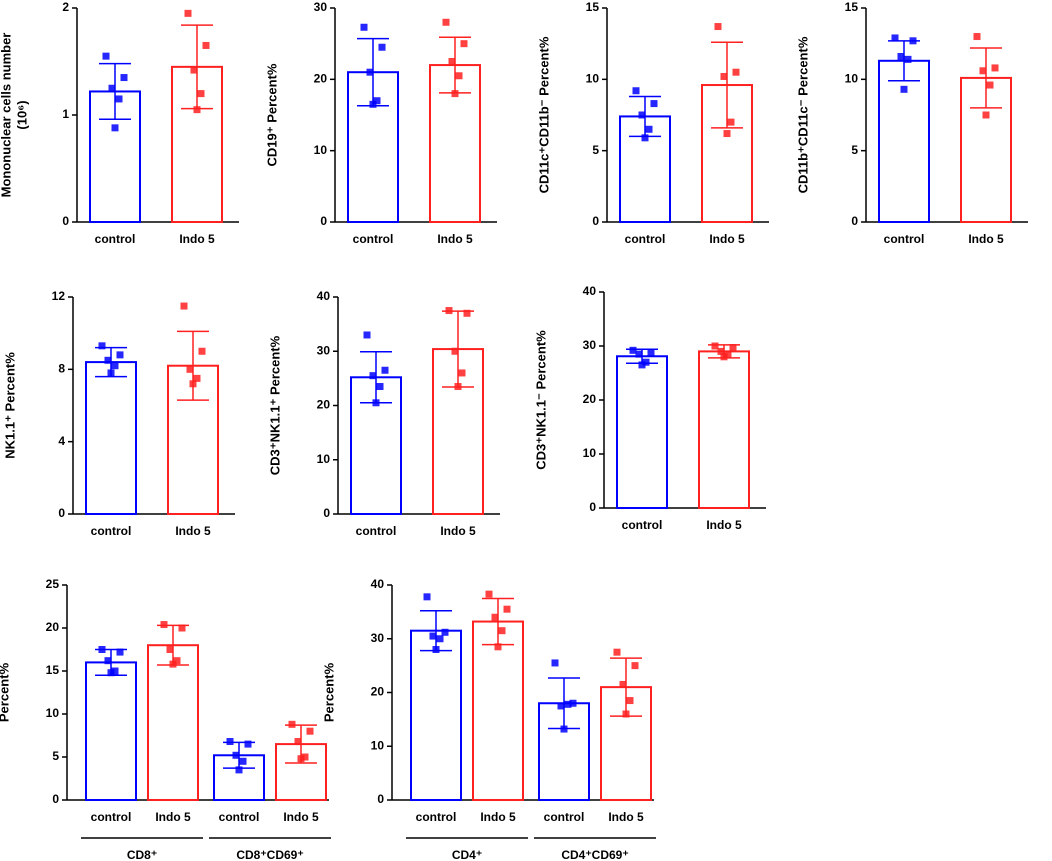 The width and height of the screenshot is (1052, 861). What do you see at coordinates (65, 114) in the screenshot?
I see `y-tick-label: 1` at bounding box center [65, 114].